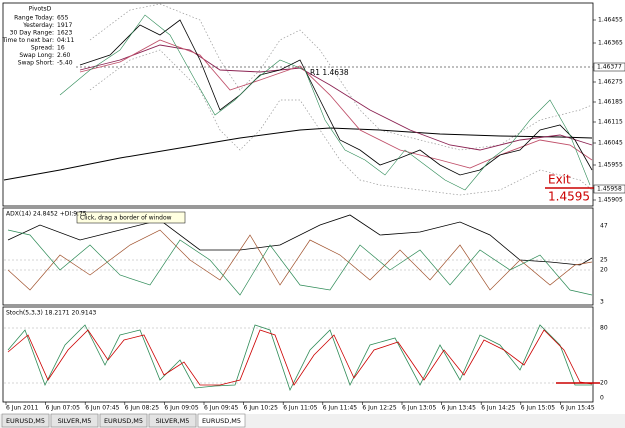  I want to click on exit-price: 1.4595, so click(569, 197).